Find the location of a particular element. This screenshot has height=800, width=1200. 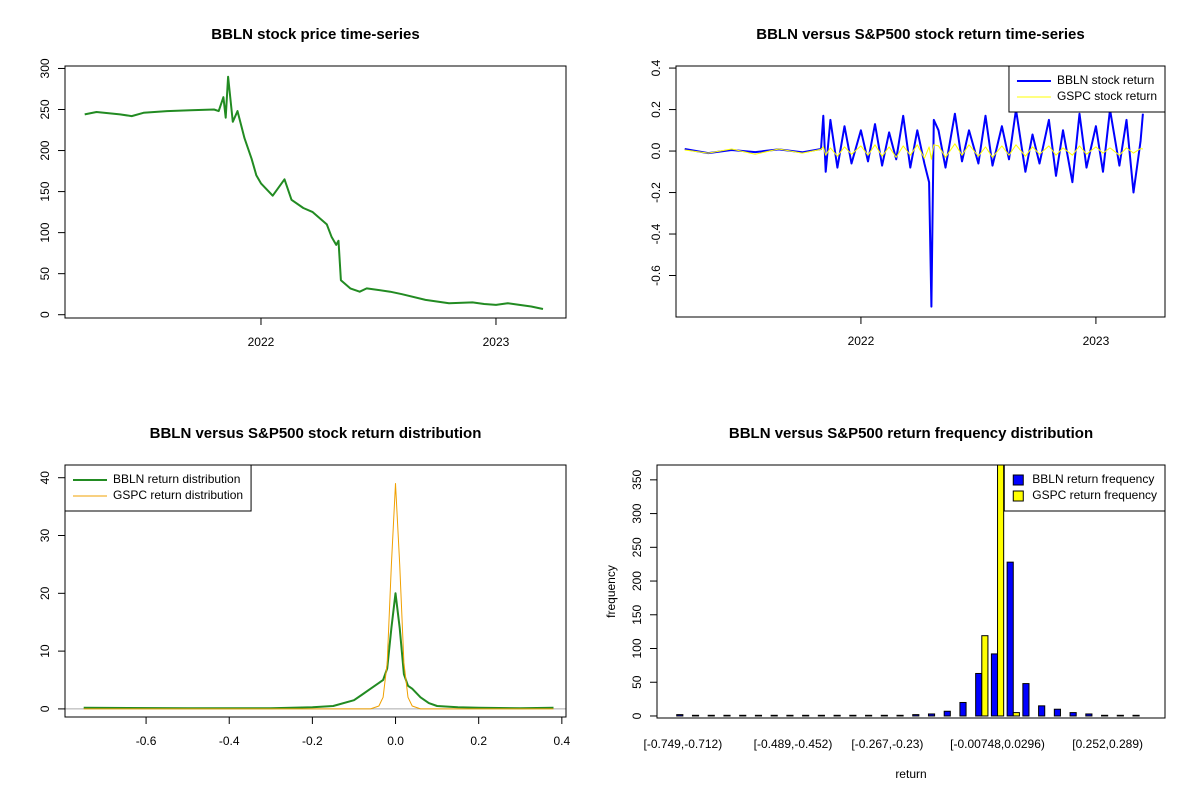

legend: BBLN stock return GSPC stock return is located at coordinates (1087, 89).